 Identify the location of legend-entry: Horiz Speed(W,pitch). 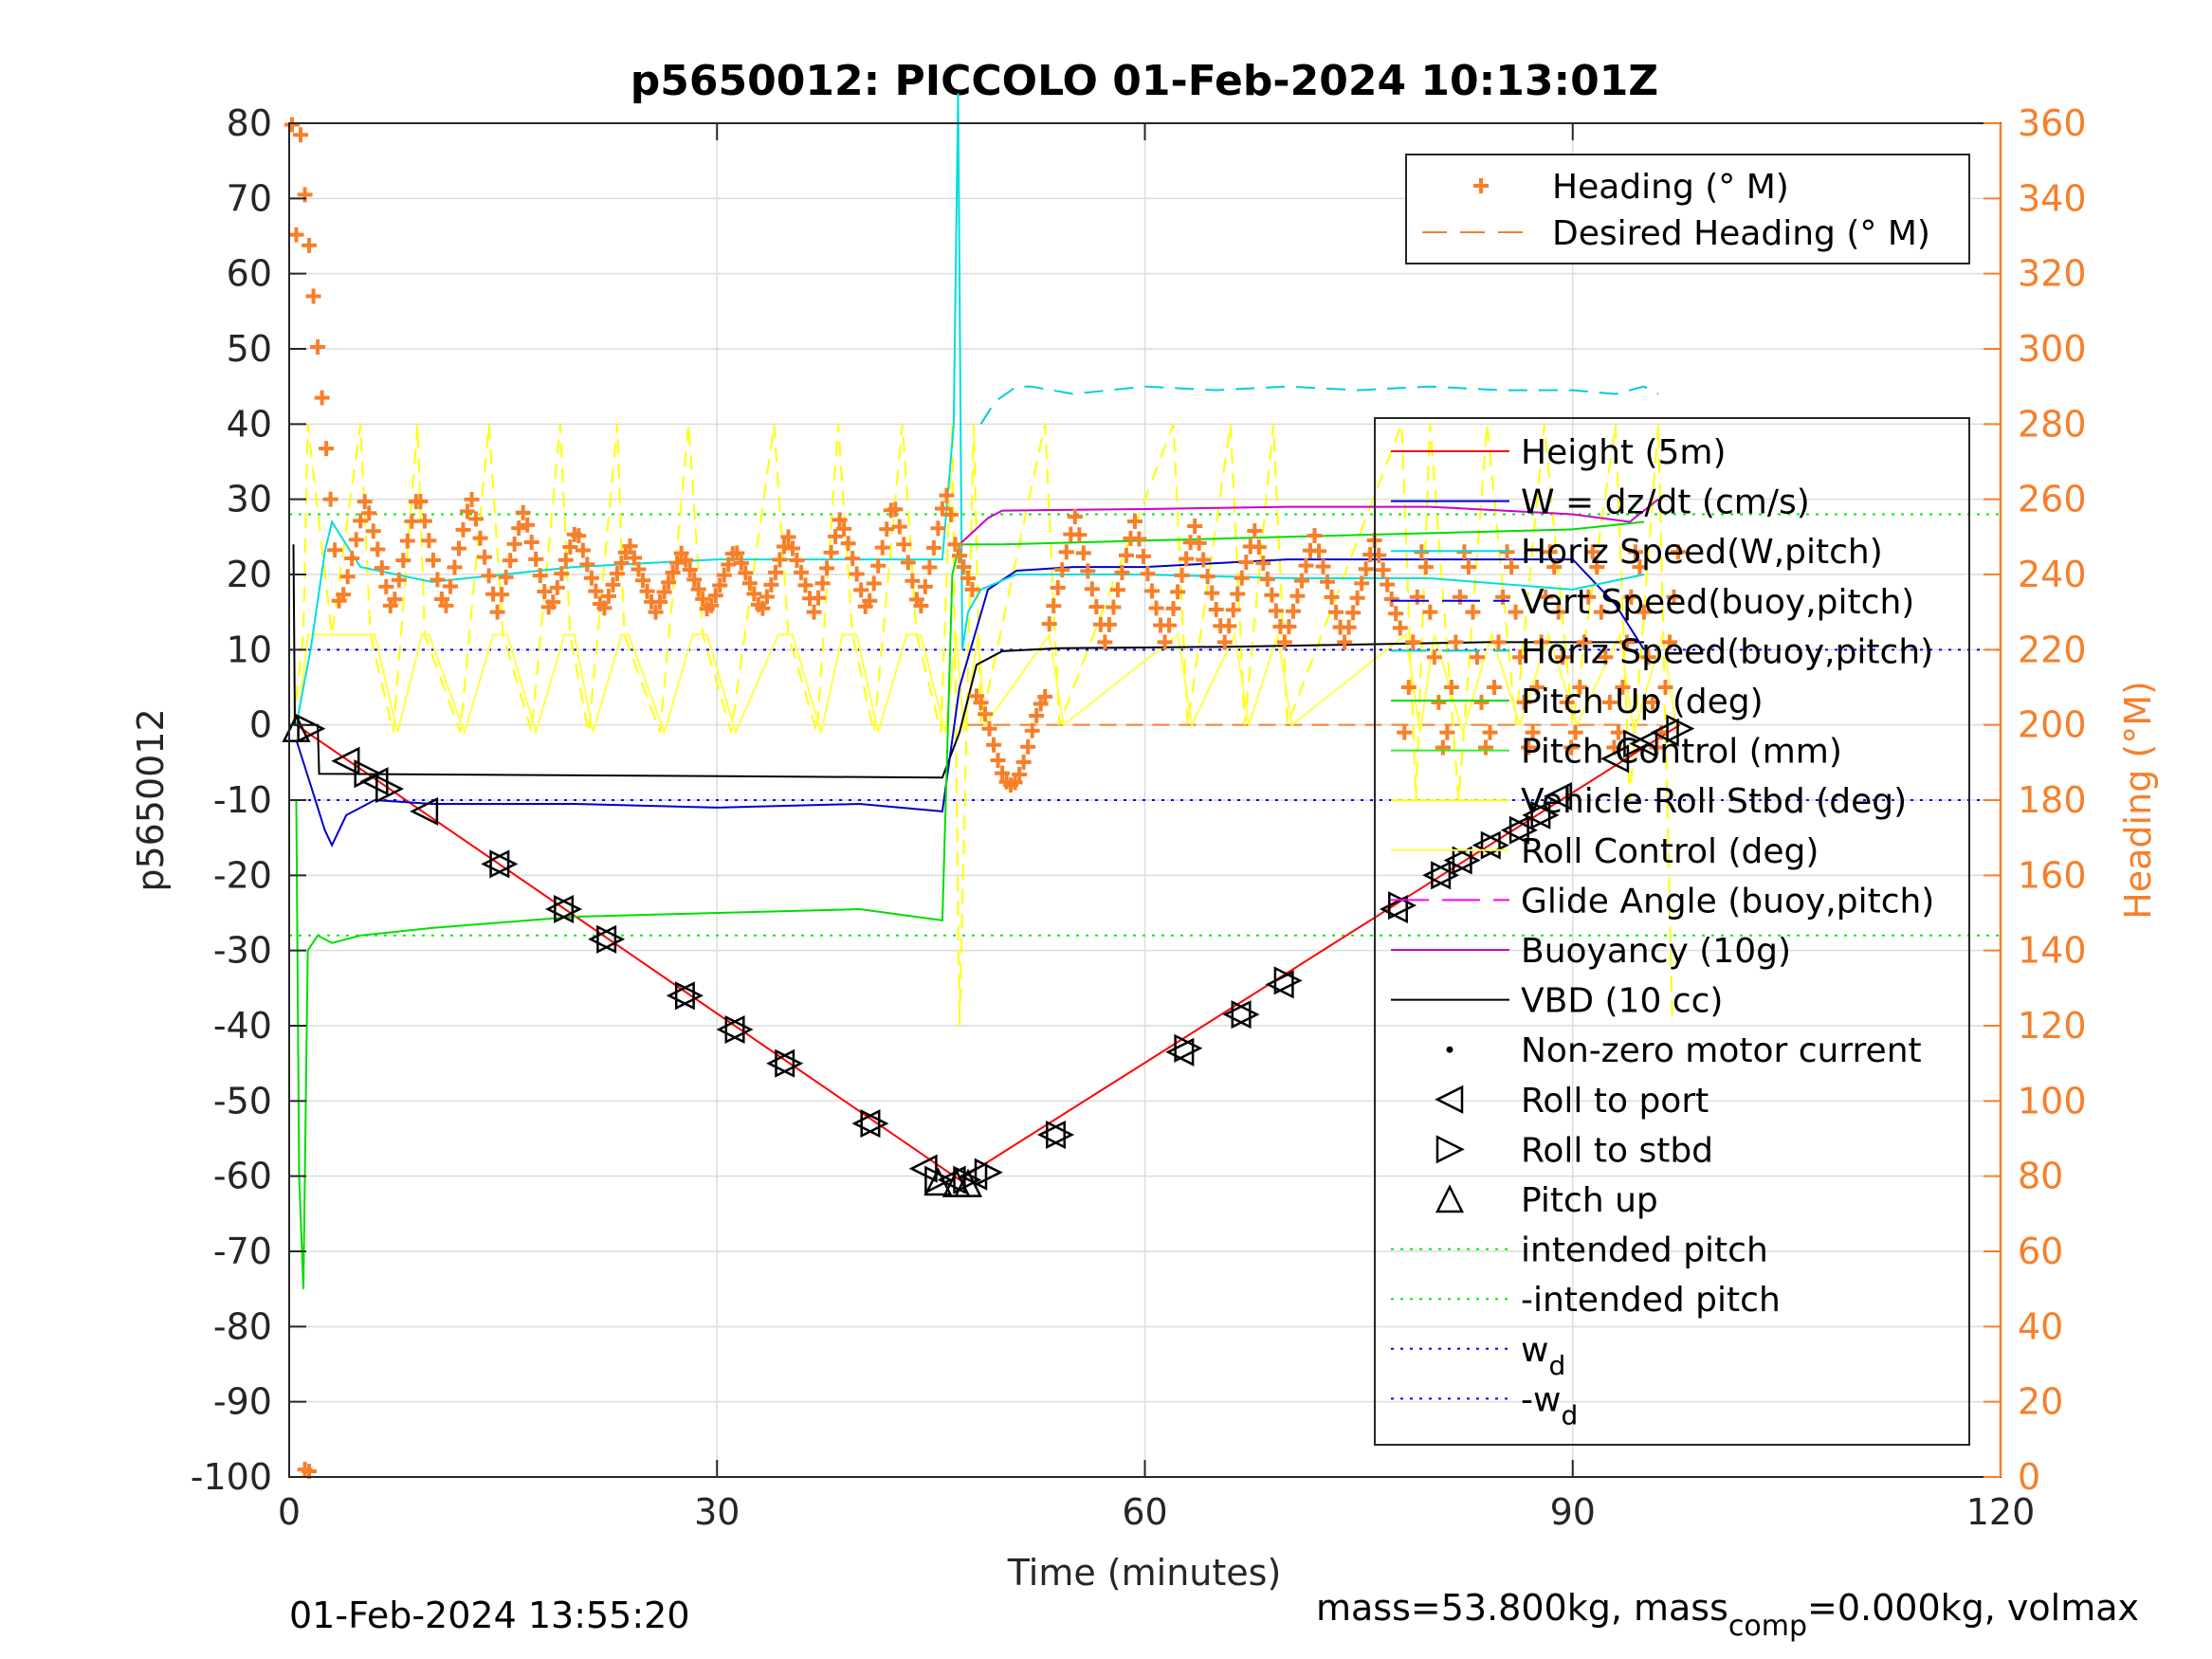
(1637, 552).